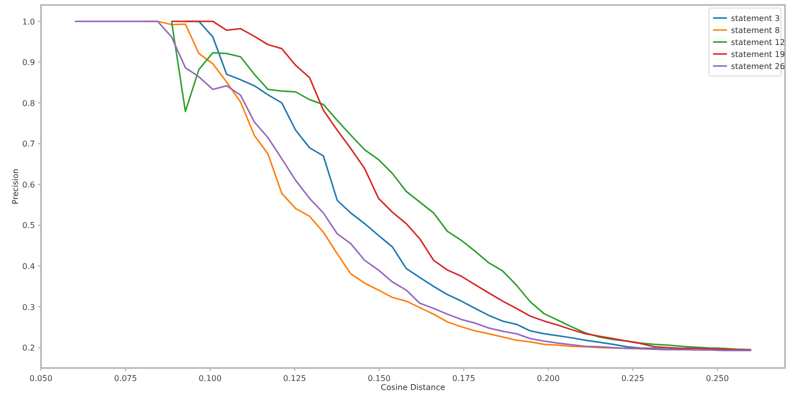 This screenshot has height=393, width=800. I want to click on x-axis-title: Cosine Distance, so click(413, 387).